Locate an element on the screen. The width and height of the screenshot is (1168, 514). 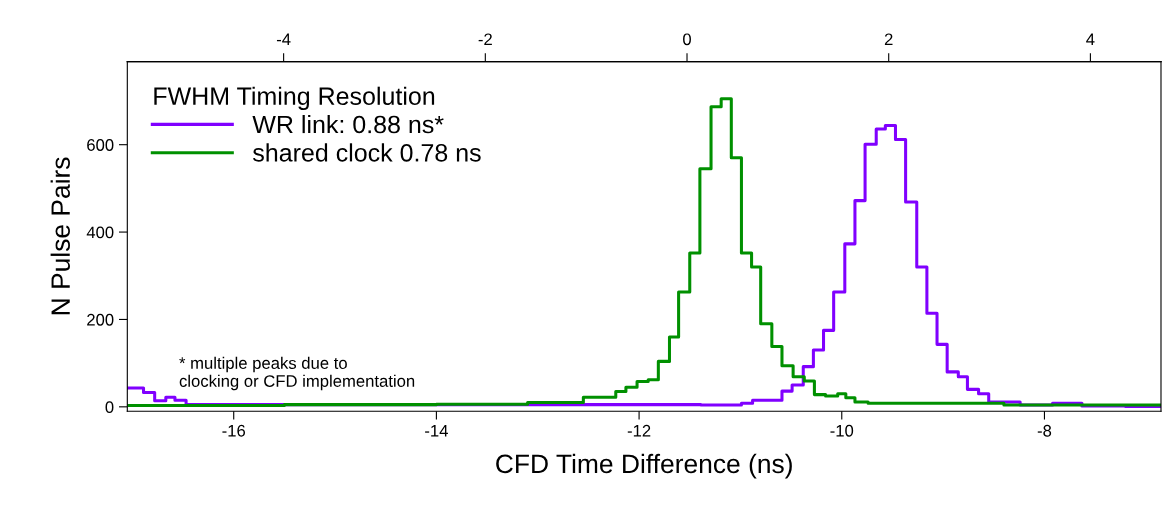
x2-tick-label: -4 is located at coordinates (283, 39).